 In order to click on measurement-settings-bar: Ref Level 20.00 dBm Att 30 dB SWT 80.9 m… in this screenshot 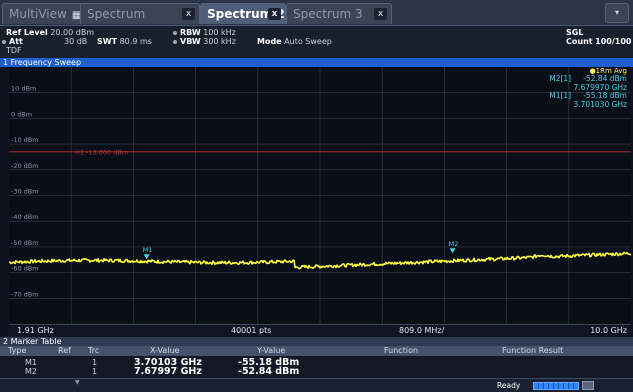, I will do `click(316, 42)`.